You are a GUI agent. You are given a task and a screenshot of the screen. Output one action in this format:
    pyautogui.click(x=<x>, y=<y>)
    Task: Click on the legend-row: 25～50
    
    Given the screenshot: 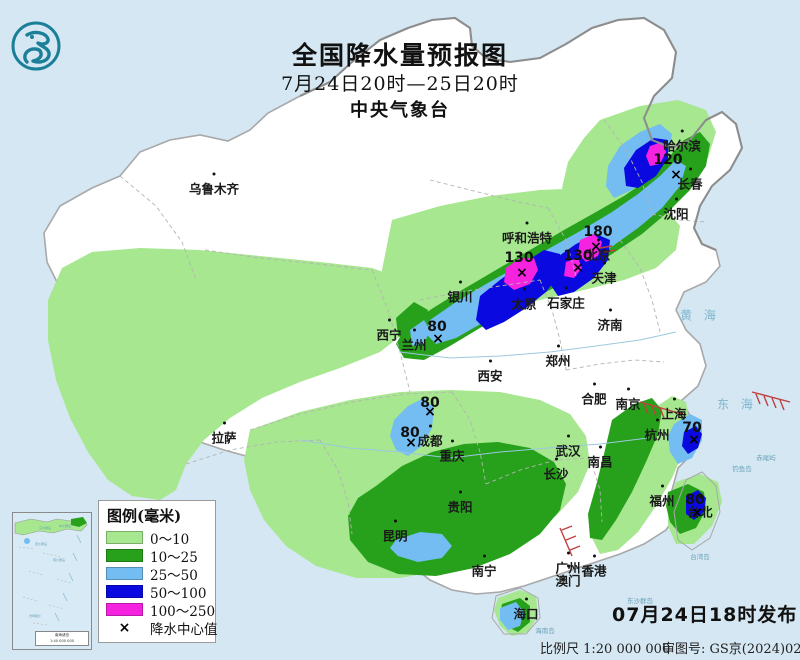 What is the action you would take?
    pyautogui.click(x=157, y=574)
    